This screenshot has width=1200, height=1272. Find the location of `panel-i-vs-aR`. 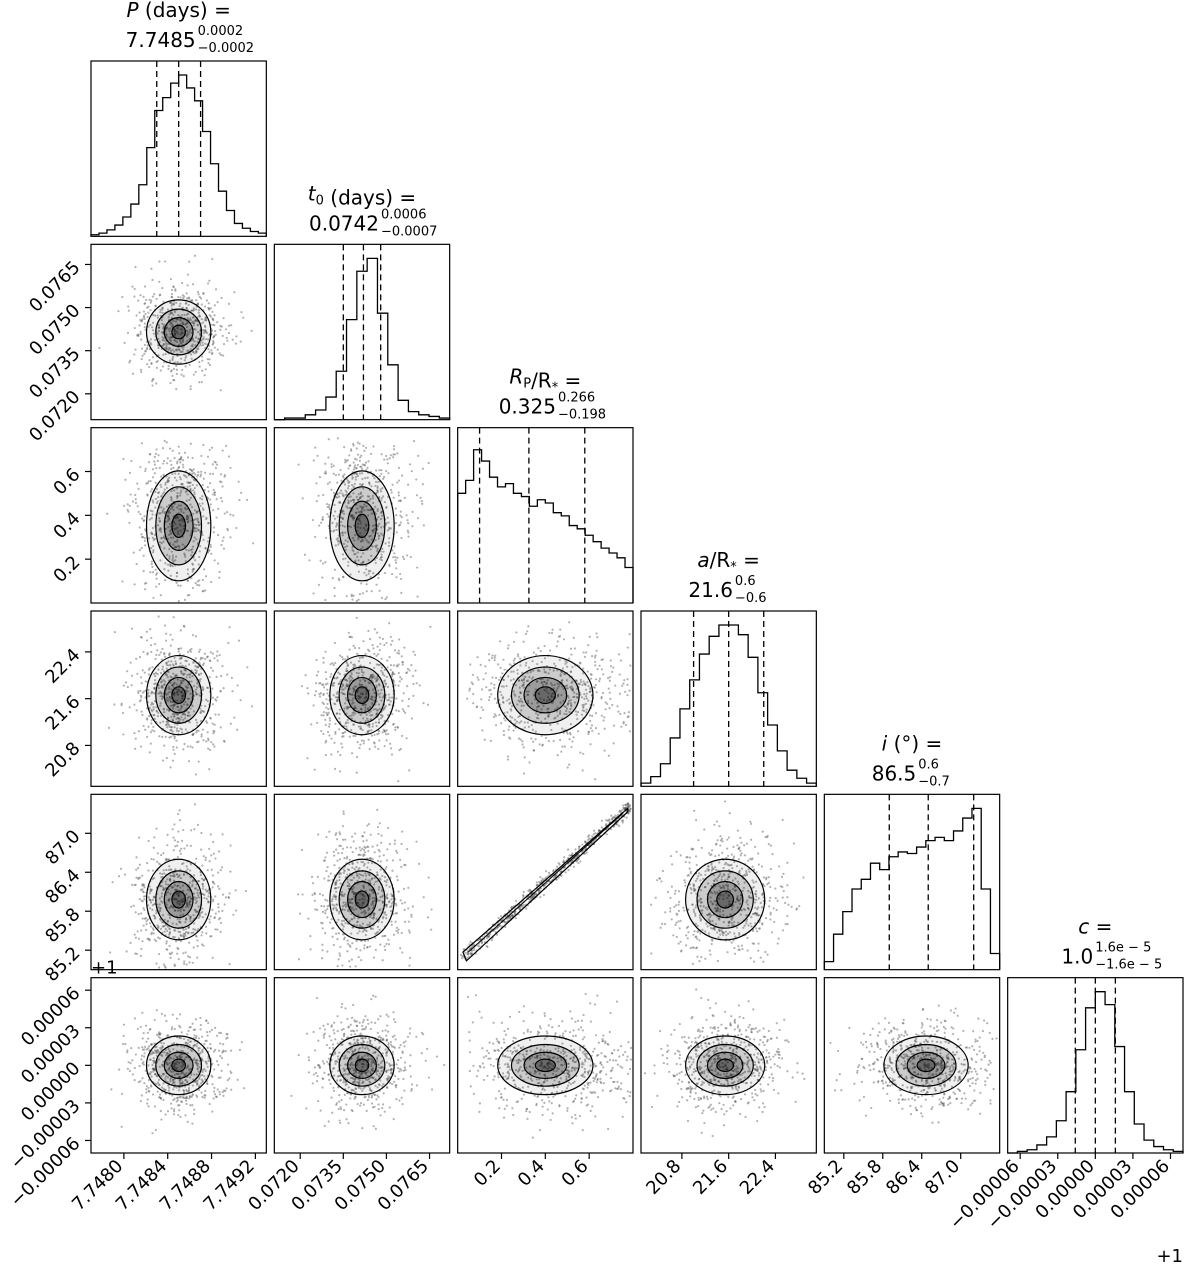

panel-i-vs-aR is located at coordinates (728, 882).